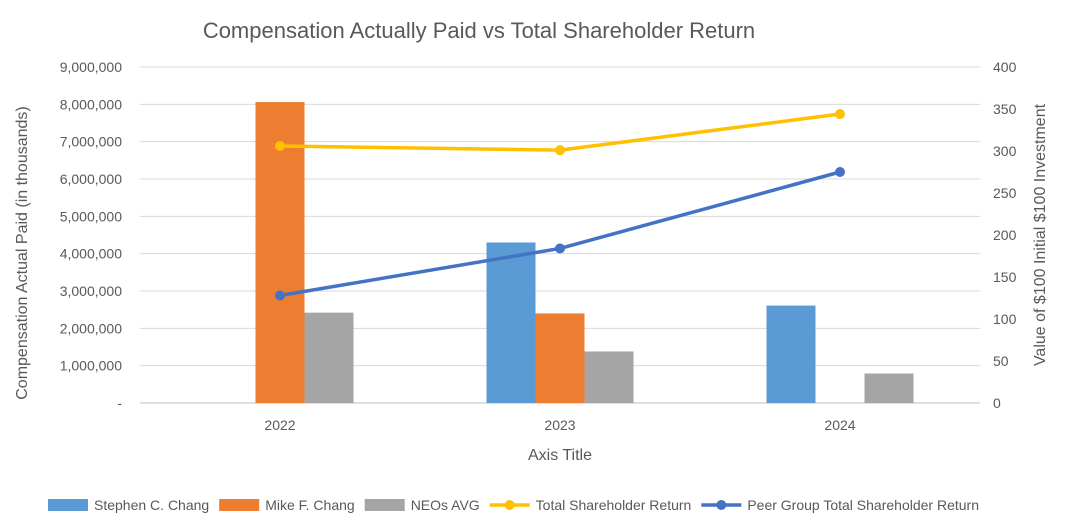  Describe the element at coordinates (614, 505) in the screenshot. I see `legend-label: Total Shareholder Return` at that location.